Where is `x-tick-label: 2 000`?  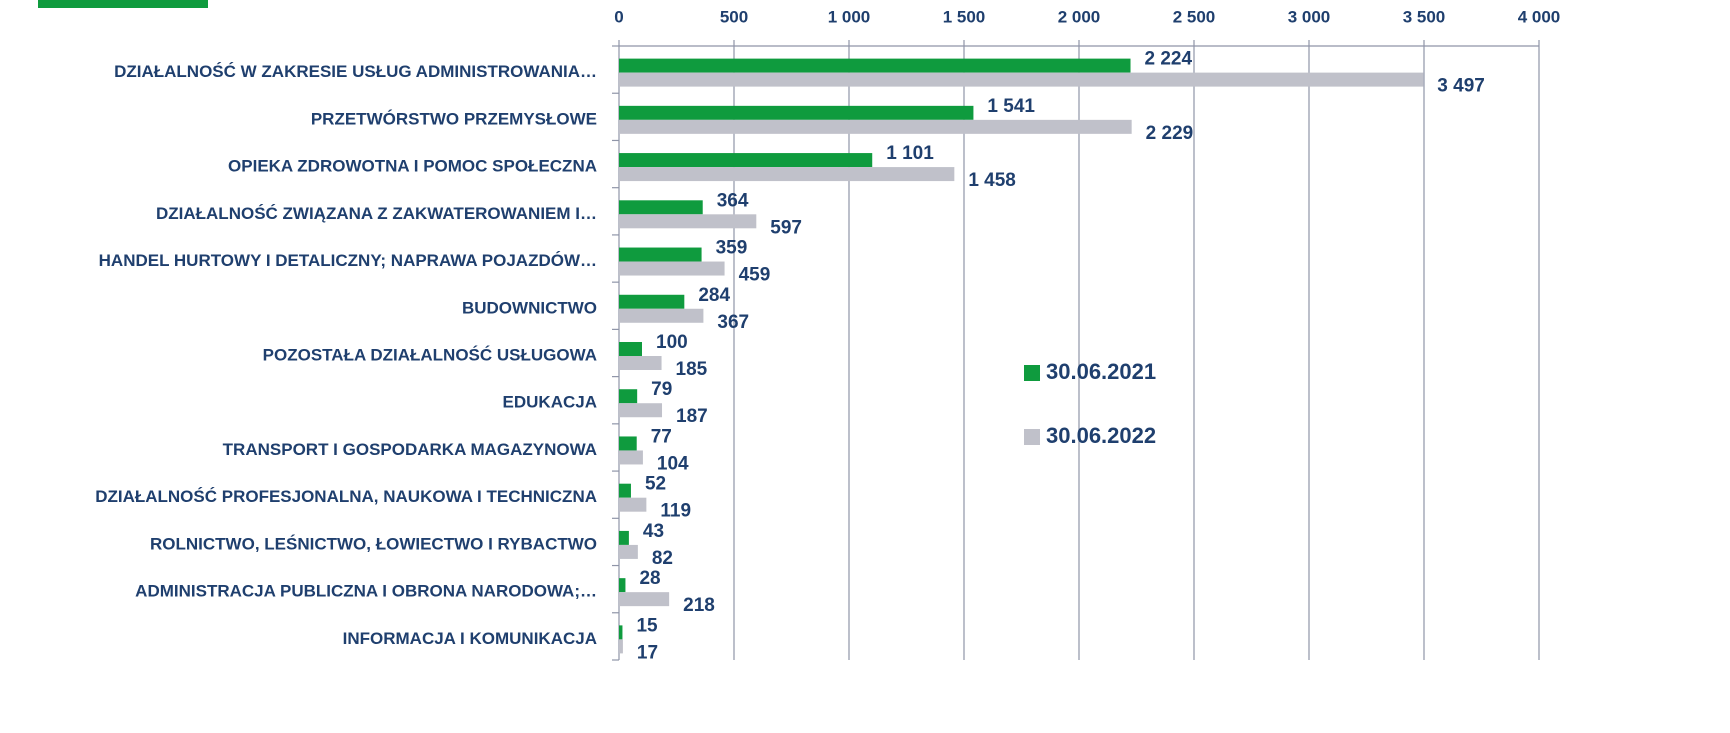
x-tick-label: 2 000 is located at coordinates (1079, 16).